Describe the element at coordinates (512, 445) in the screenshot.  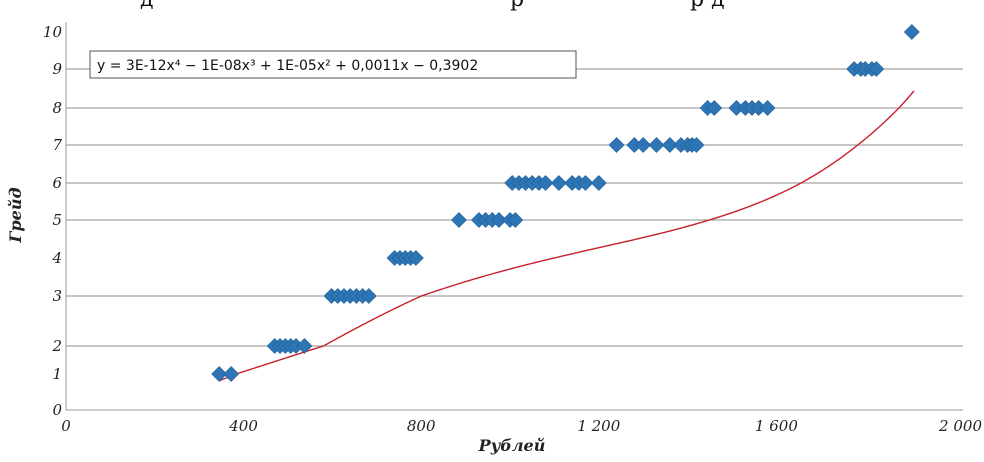
I see `x-axis-title: Рублей` at that location.